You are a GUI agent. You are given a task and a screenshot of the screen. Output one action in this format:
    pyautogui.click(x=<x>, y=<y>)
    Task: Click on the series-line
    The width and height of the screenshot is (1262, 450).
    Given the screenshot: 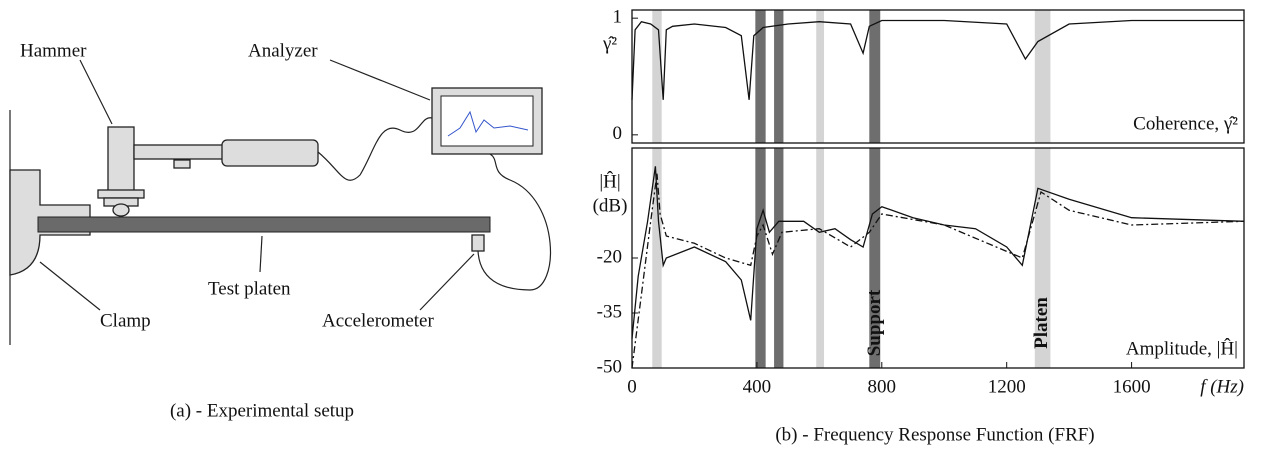 What is the action you would take?
    pyautogui.click(x=937, y=59)
    